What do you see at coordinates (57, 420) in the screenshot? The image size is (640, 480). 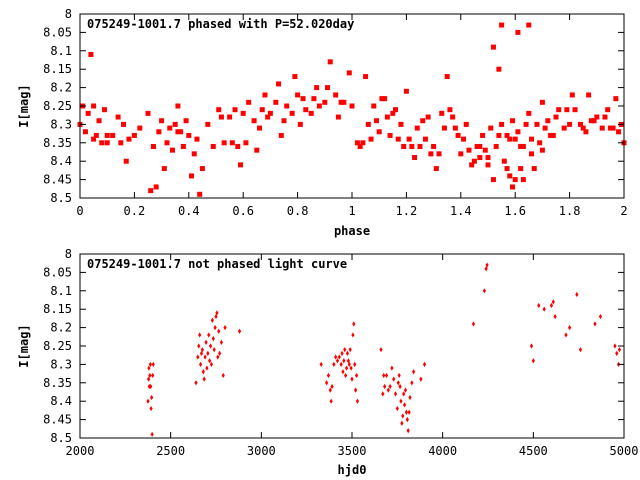 I see `y-tick-label: 8.45` at bounding box center [57, 420].